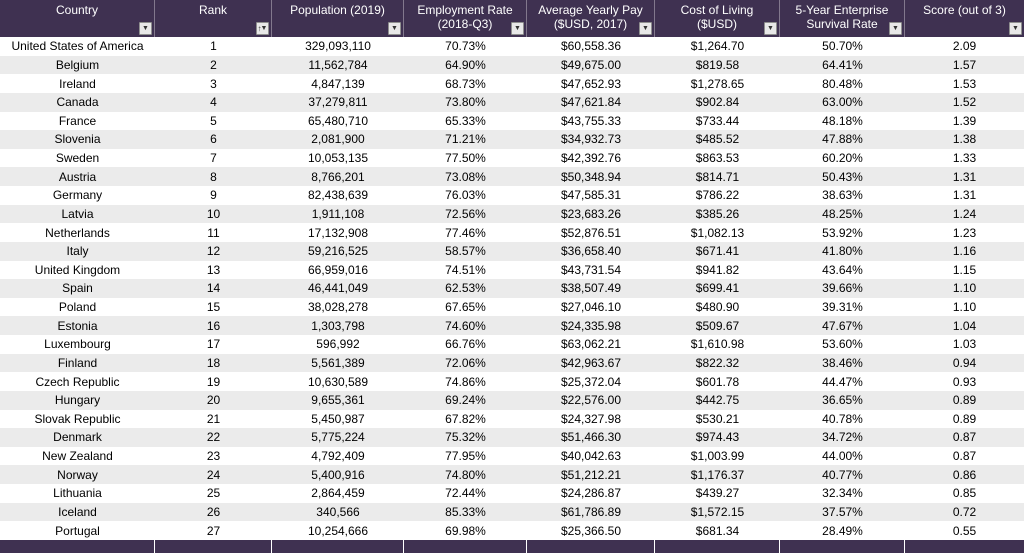 The height and width of the screenshot is (553, 1024). Describe the element at coordinates (842, 176) in the screenshot. I see `cell-survival: 50.43%` at that location.